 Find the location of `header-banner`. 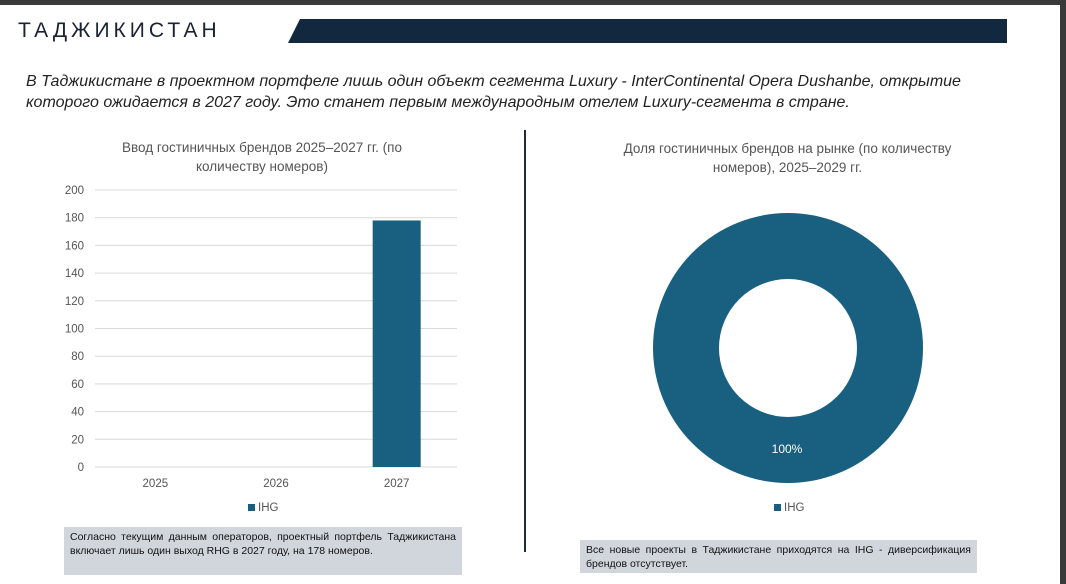

header-banner is located at coordinates (647, 31).